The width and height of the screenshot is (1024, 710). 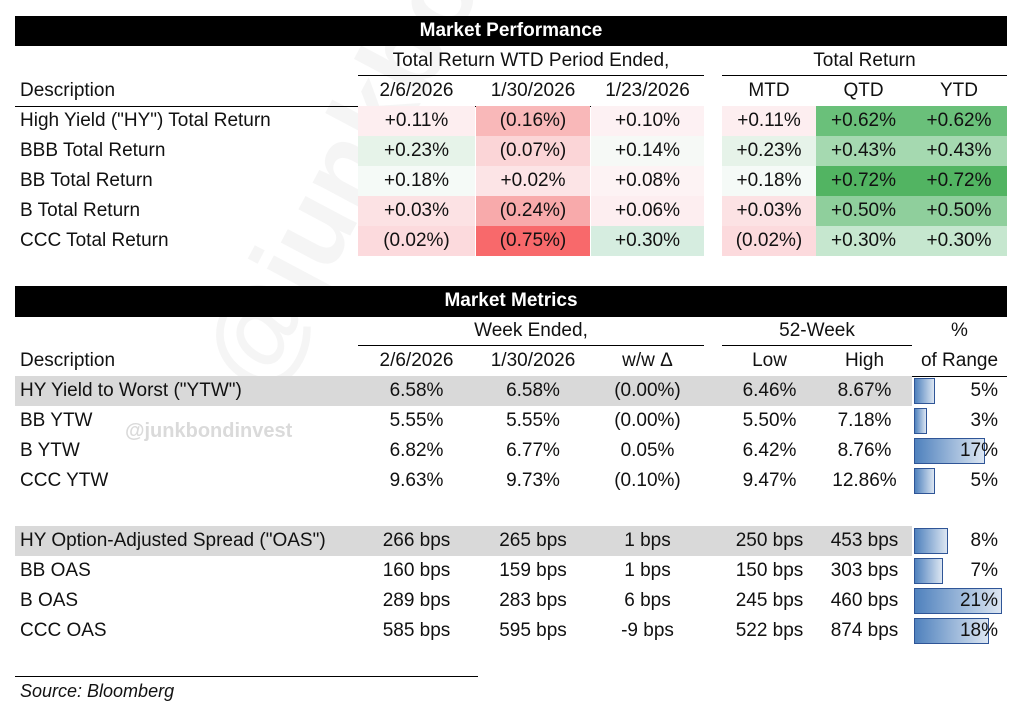 What do you see at coordinates (769, 540) in the screenshot?
I see `metrics-cell: 250 bps` at bounding box center [769, 540].